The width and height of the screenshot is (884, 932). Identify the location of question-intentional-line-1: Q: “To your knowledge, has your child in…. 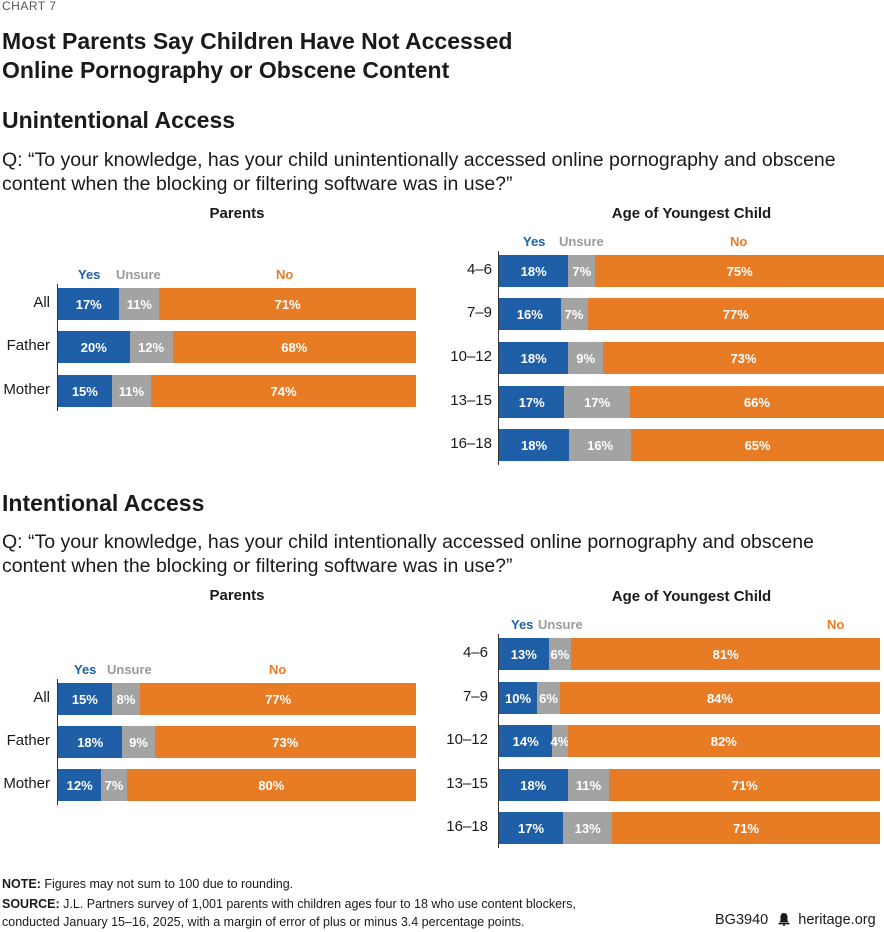
(408, 542).